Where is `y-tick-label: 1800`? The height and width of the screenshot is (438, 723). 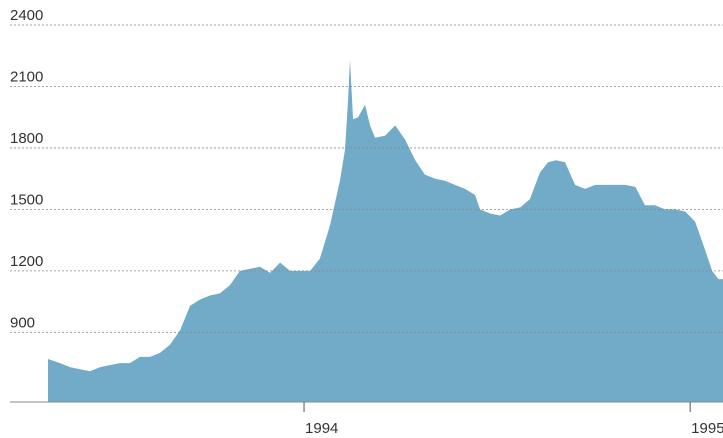
y-tick-label: 1800 is located at coordinates (26, 138).